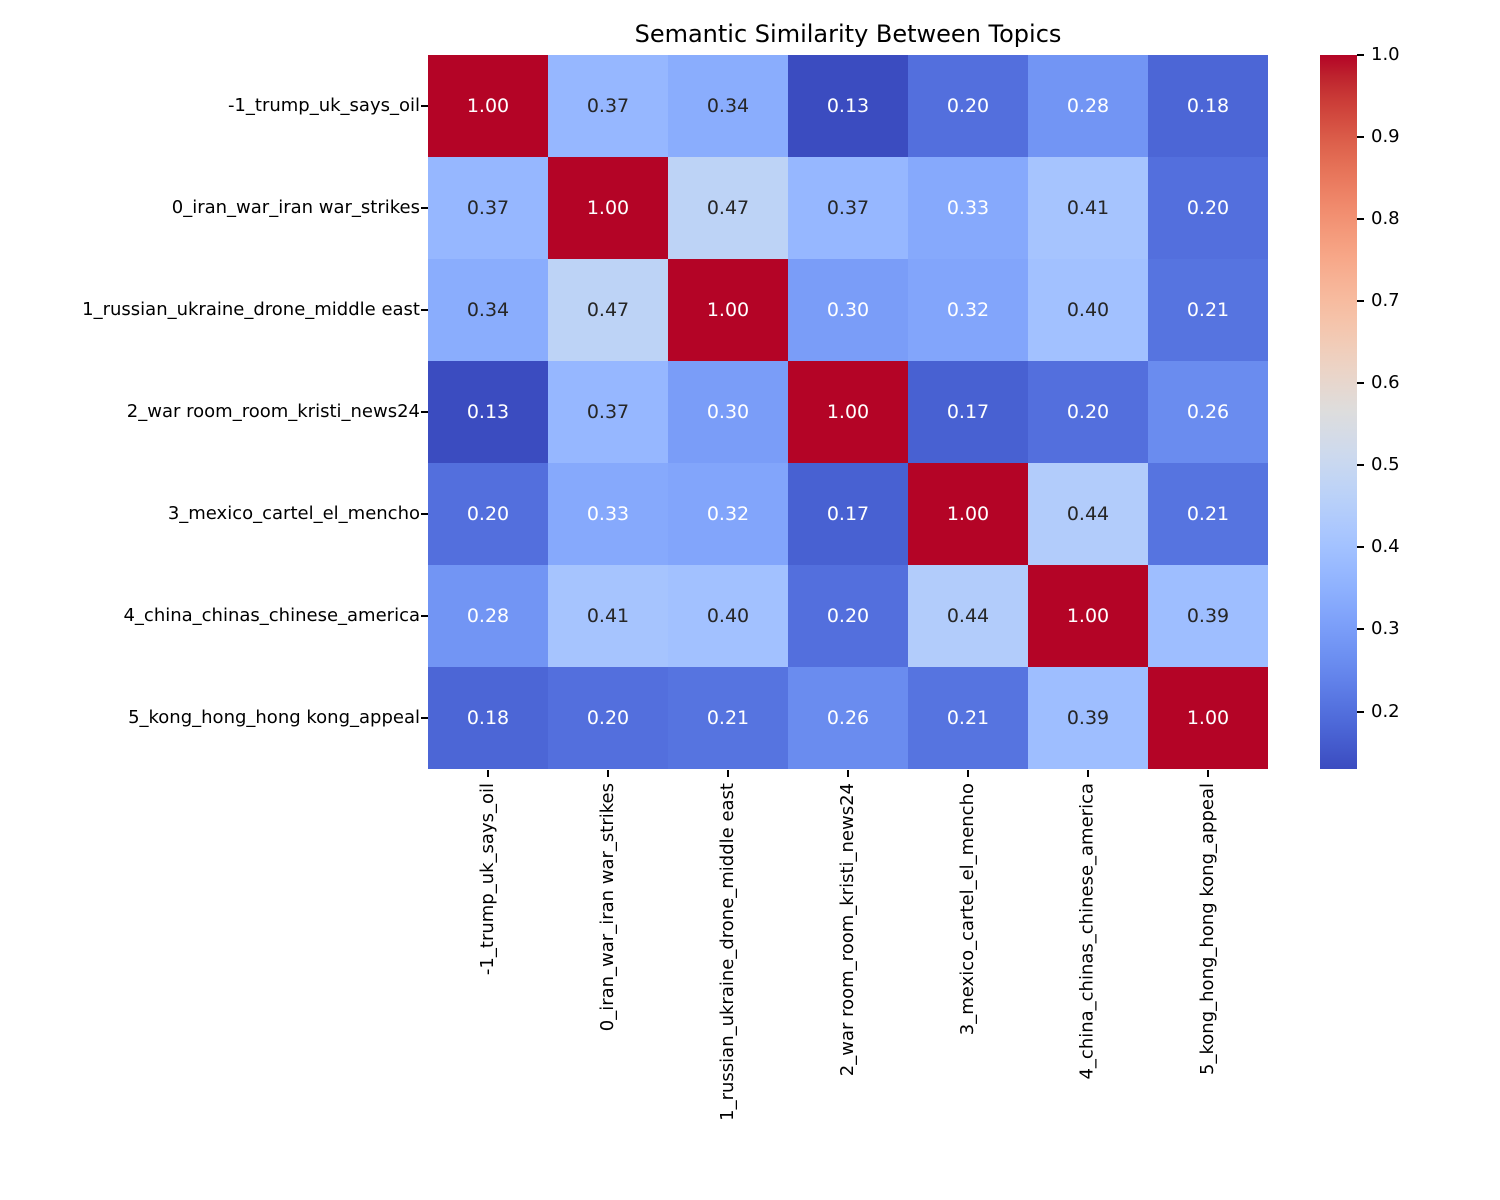 The height and width of the screenshot is (1200, 1500). Describe the element at coordinates (488, 616) in the screenshot. I see `cell-value: 0.28` at that location.